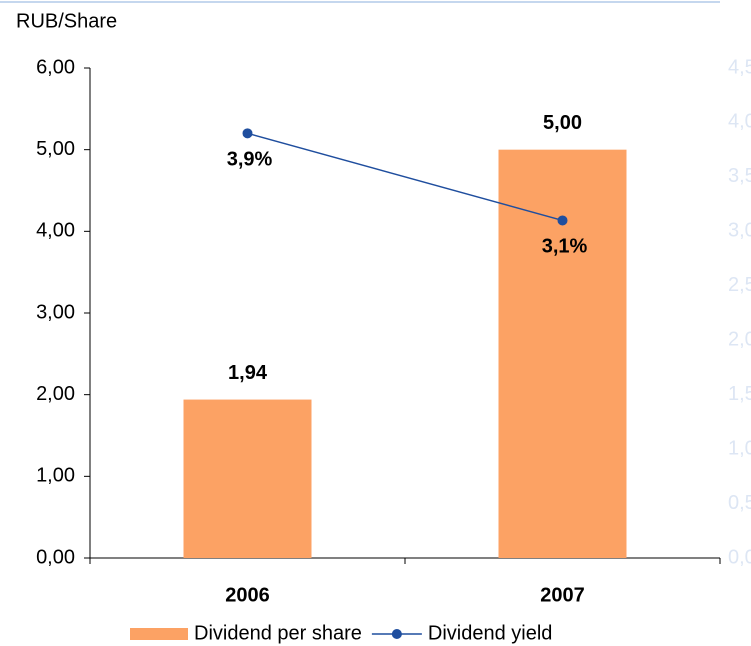 This screenshot has width=751, height=646. I want to click on line-value-label: 3,9%, so click(250, 160).